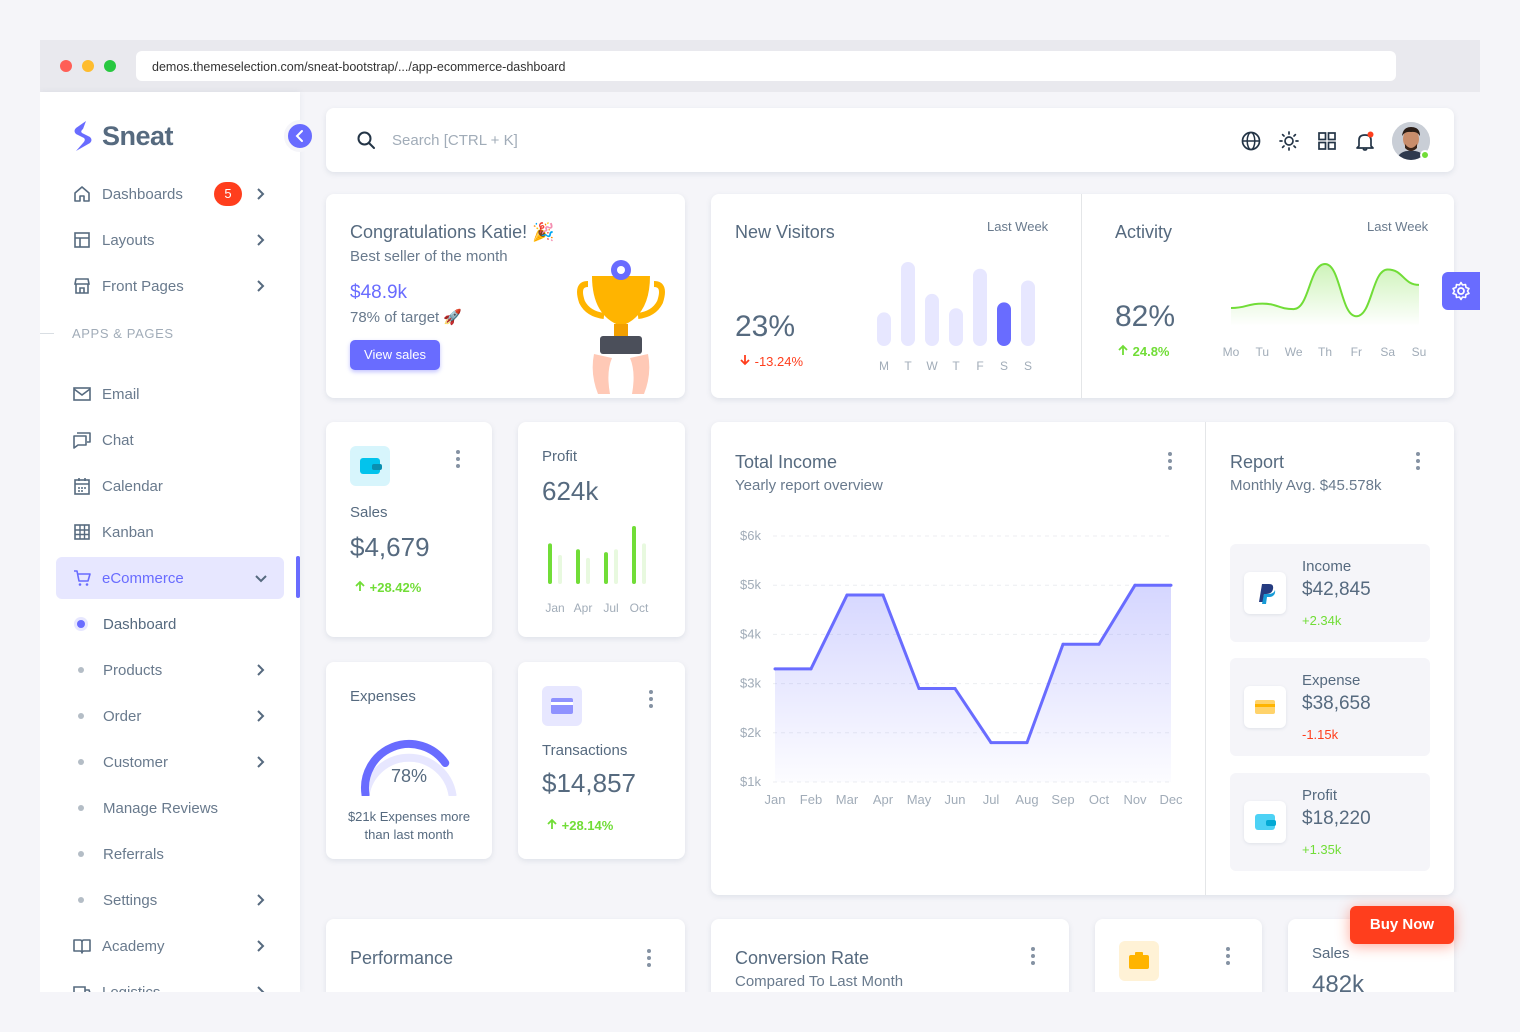 Image resolution: width=1520 pixels, height=1032 pixels. What do you see at coordinates (1257, 462) in the screenshot?
I see `report-title: Report` at bounding box center [1257, 462].